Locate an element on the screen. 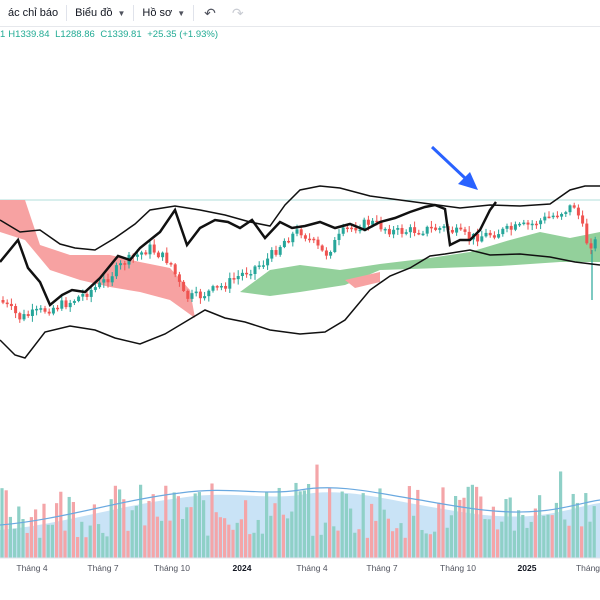 This screenshot has height=600, width=600. top-toolbar: ác chỉ báo Biểu đồ ▼ Hồ sơ ▼ ↶ ↷ is located at coordinates (300, 13).